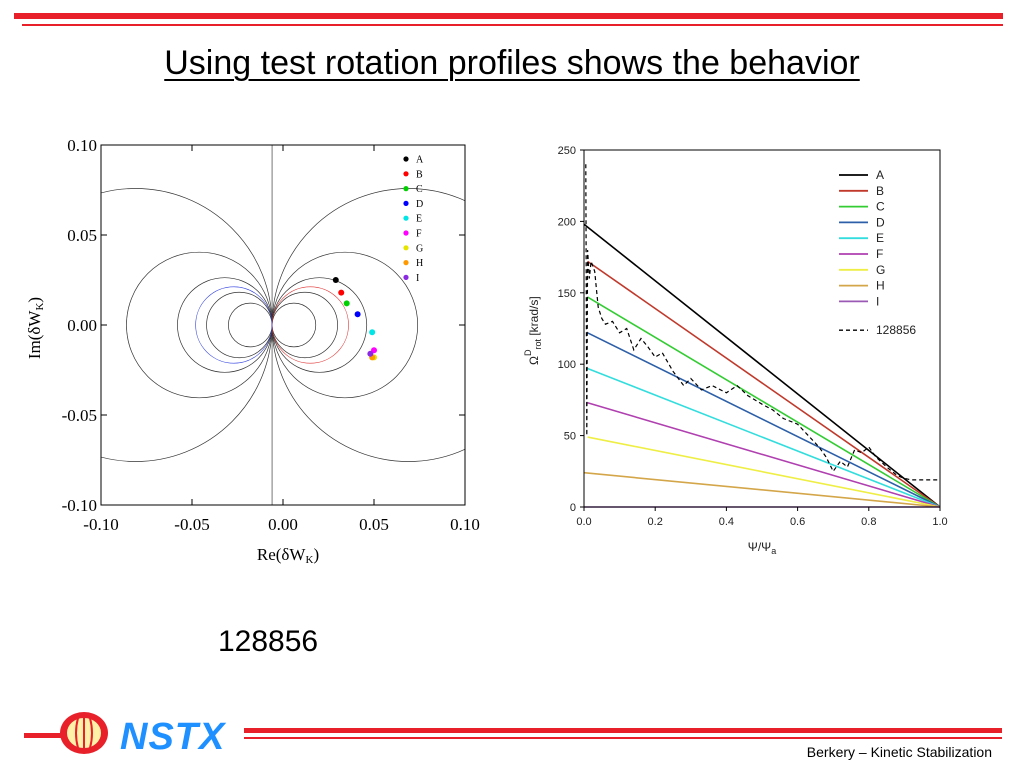  I want to click on legend-marker-a, so click(406, 159).